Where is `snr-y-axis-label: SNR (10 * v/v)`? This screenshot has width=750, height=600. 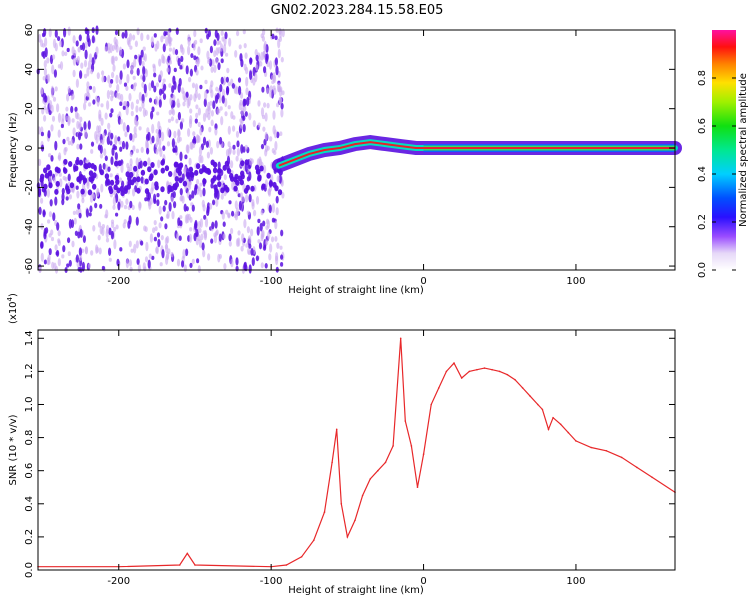
snr-y-axis-label: SNR (10 * v/v) is located at coordinates (13, 449).